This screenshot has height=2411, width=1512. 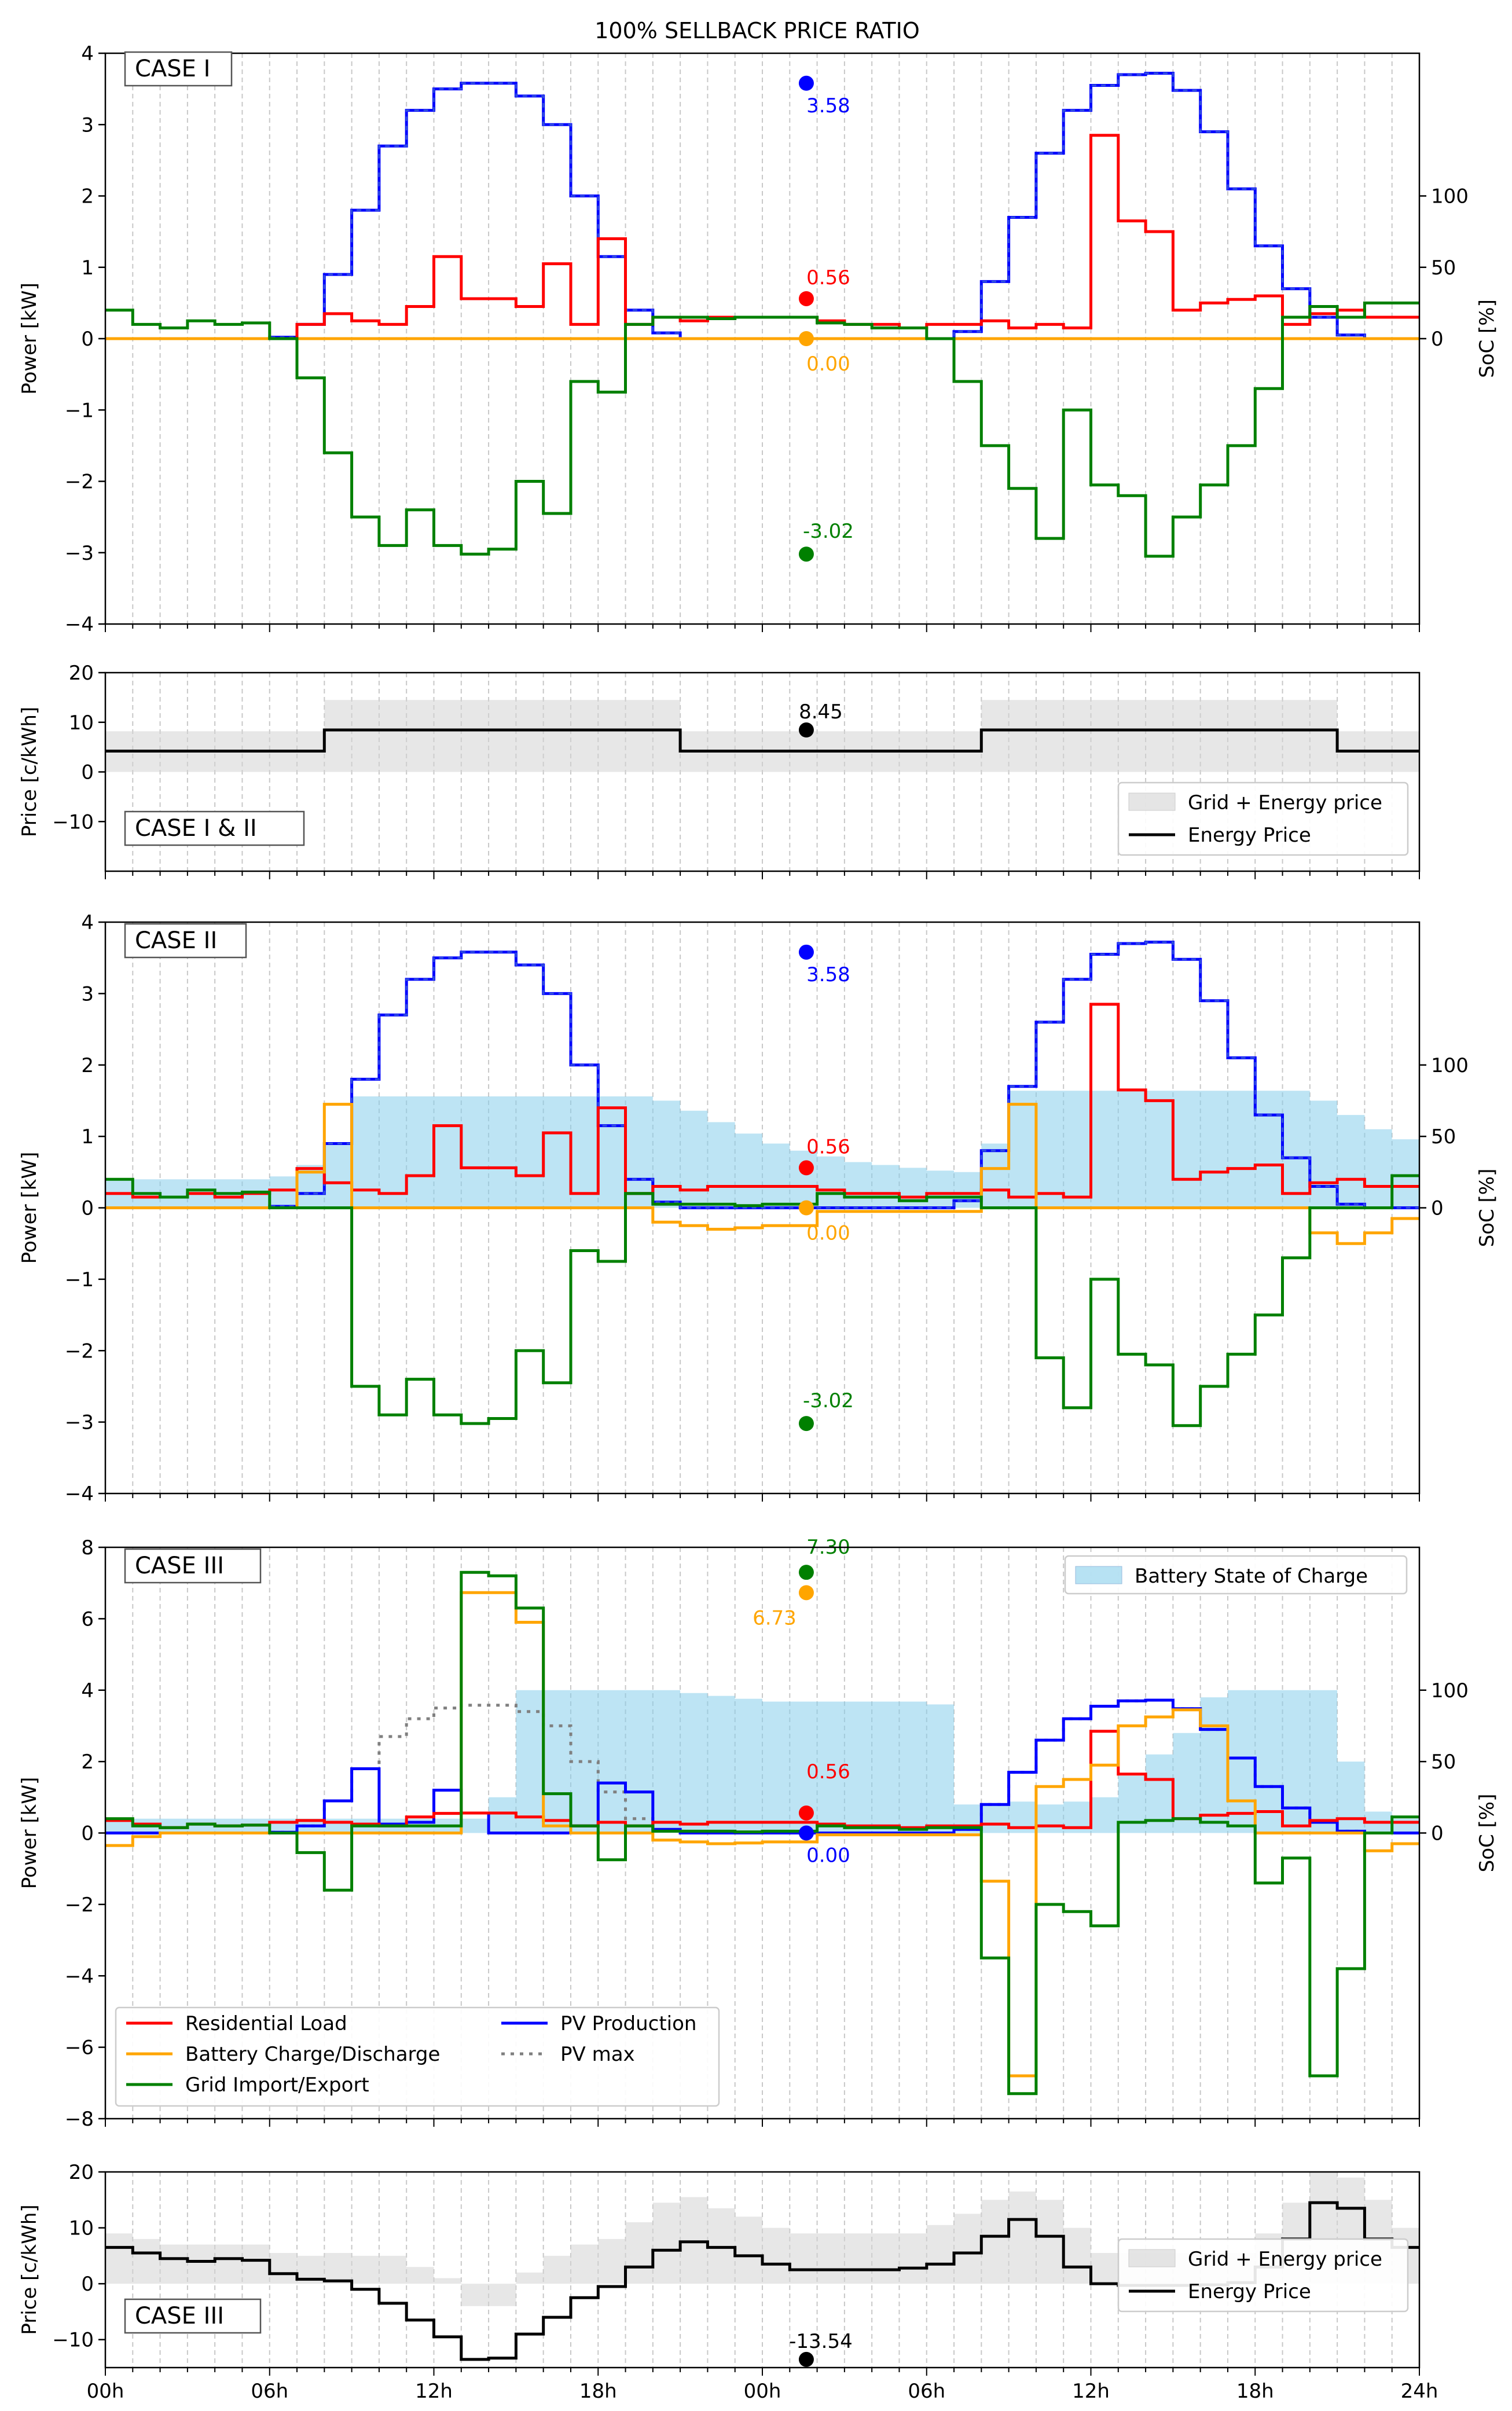 What do you see at coordinates (87, 993) in the screenshot?
I see `y-tick-label: 3` at bounding box center [87, 993].